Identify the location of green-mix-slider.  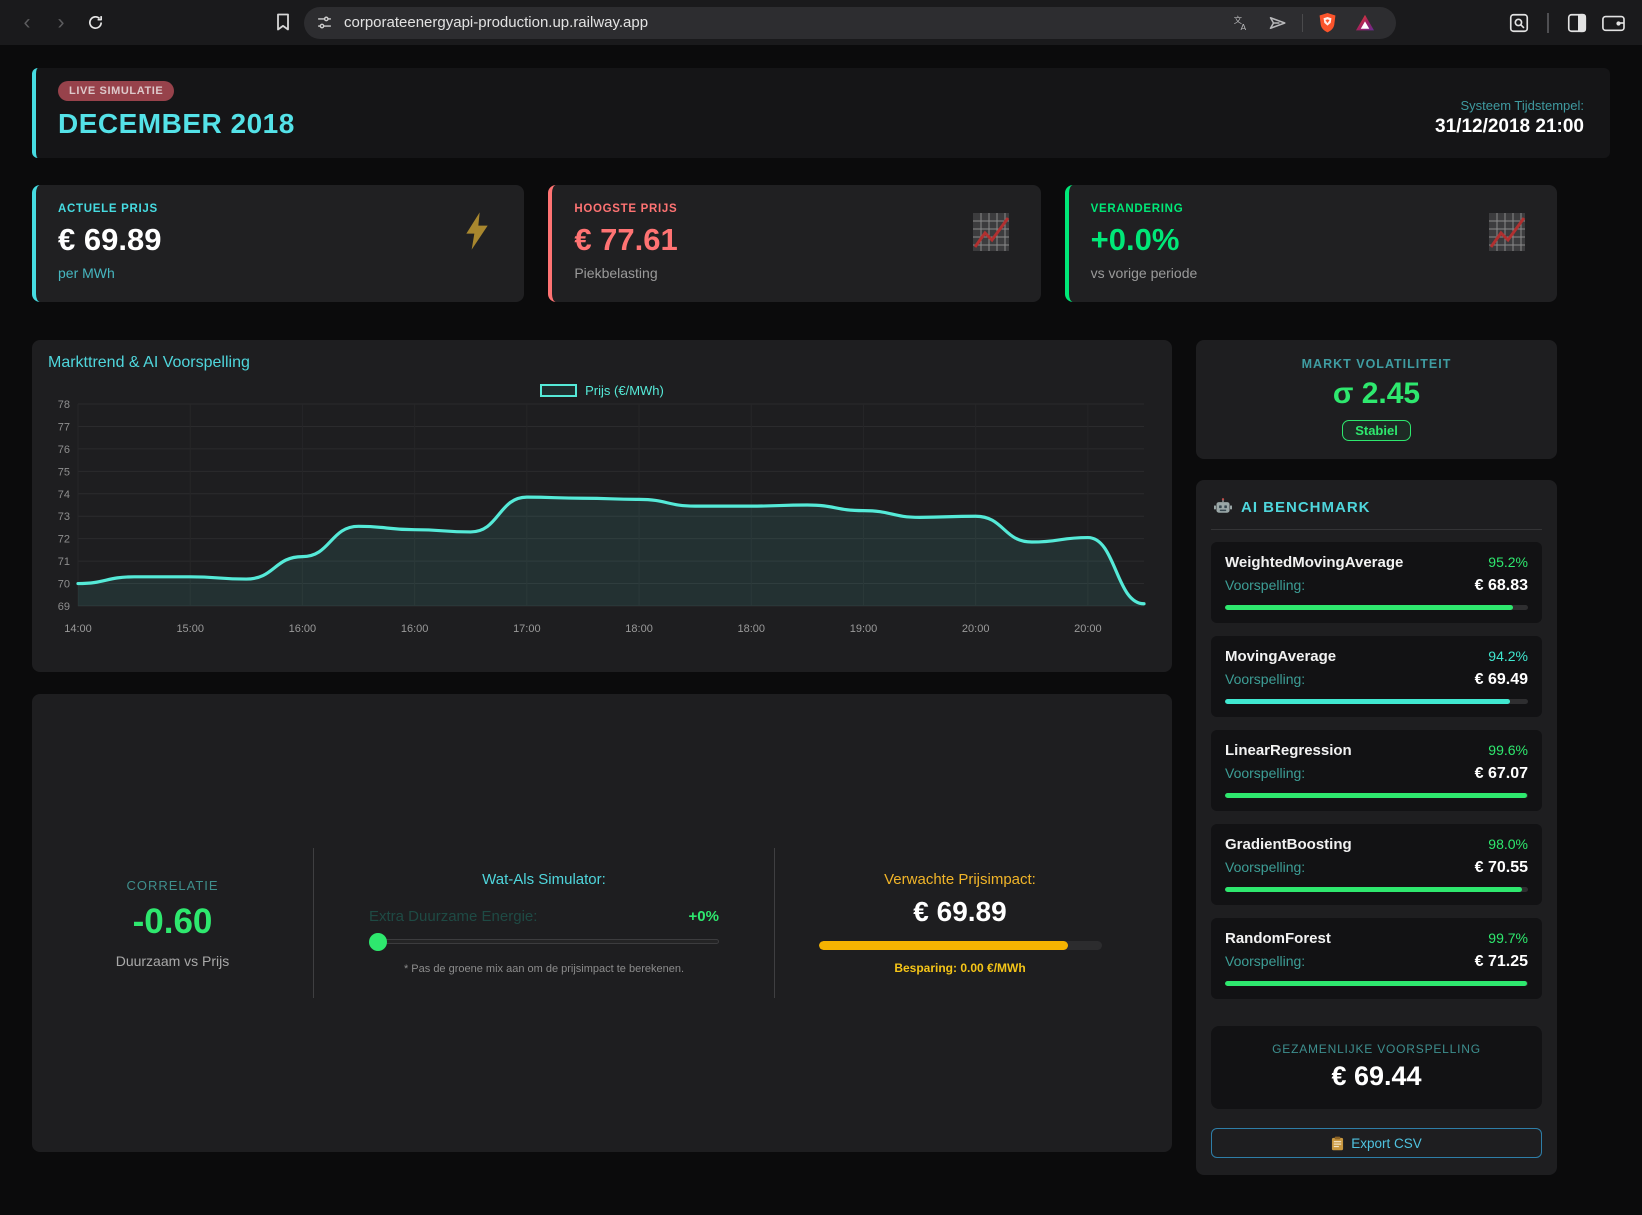
(544, 942).